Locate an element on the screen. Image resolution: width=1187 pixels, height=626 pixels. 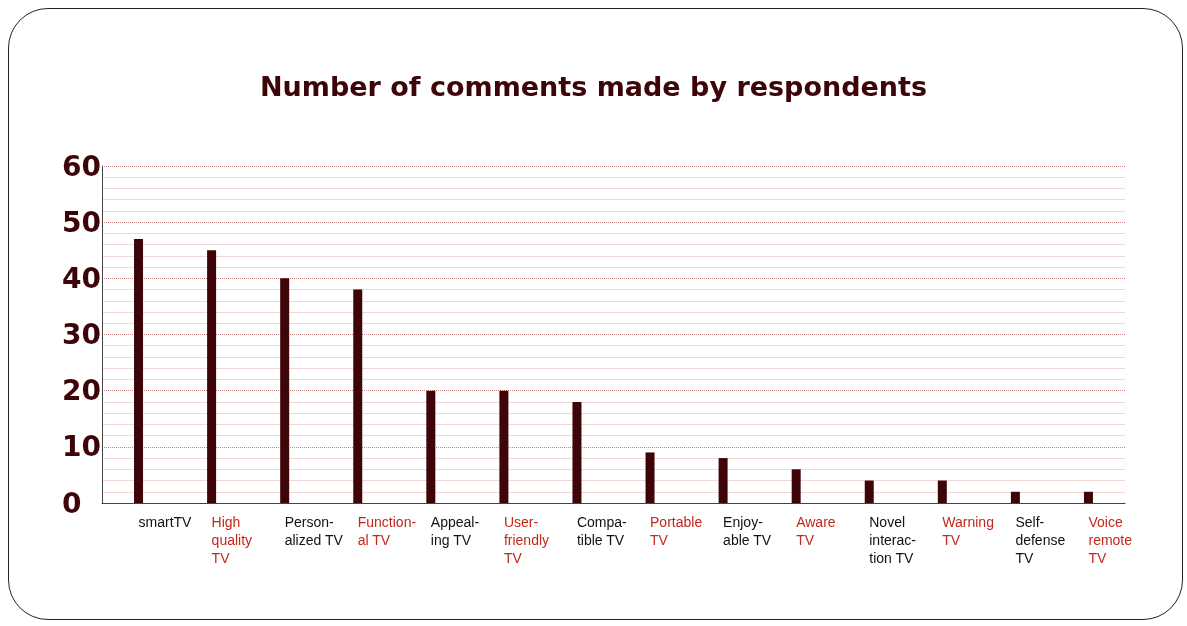
x-tick-label: Warning TV is located at coordinates (968, 531).